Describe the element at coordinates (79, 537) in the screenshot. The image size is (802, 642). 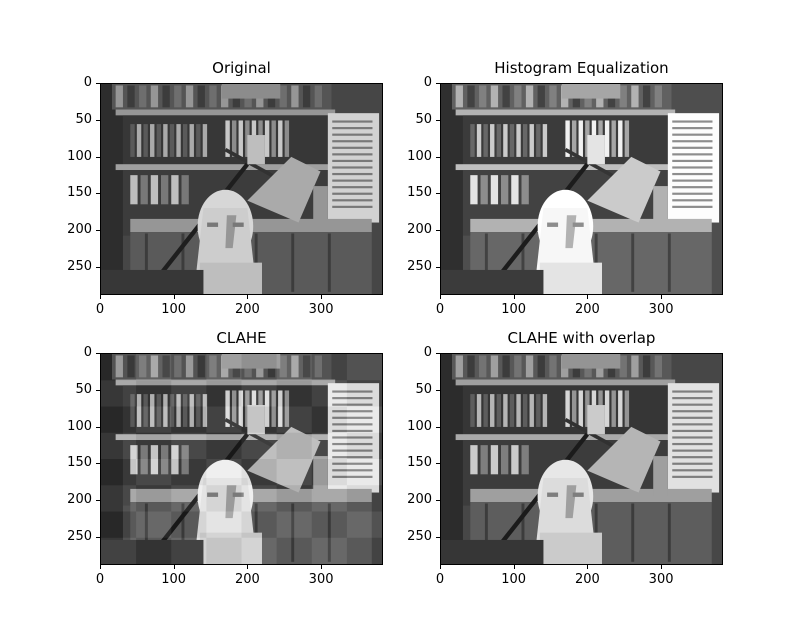
I see `y-tick-label: 250` at that location.